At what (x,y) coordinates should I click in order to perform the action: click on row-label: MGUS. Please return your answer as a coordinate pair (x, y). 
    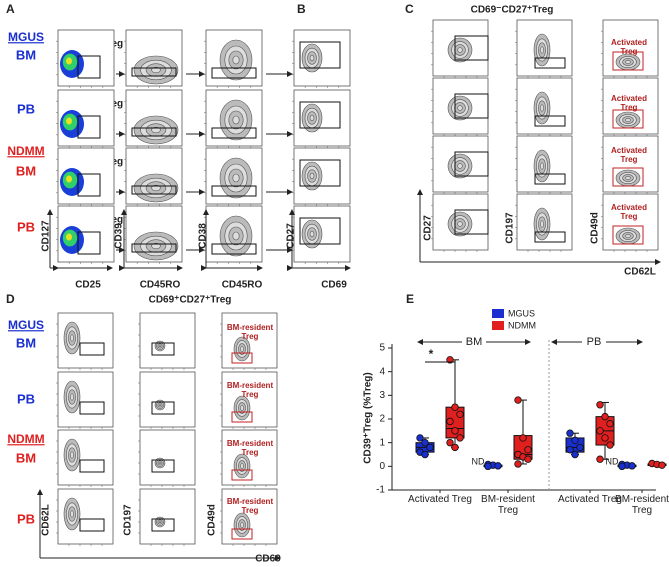
    Looking at the image, I should click on (26, 325).